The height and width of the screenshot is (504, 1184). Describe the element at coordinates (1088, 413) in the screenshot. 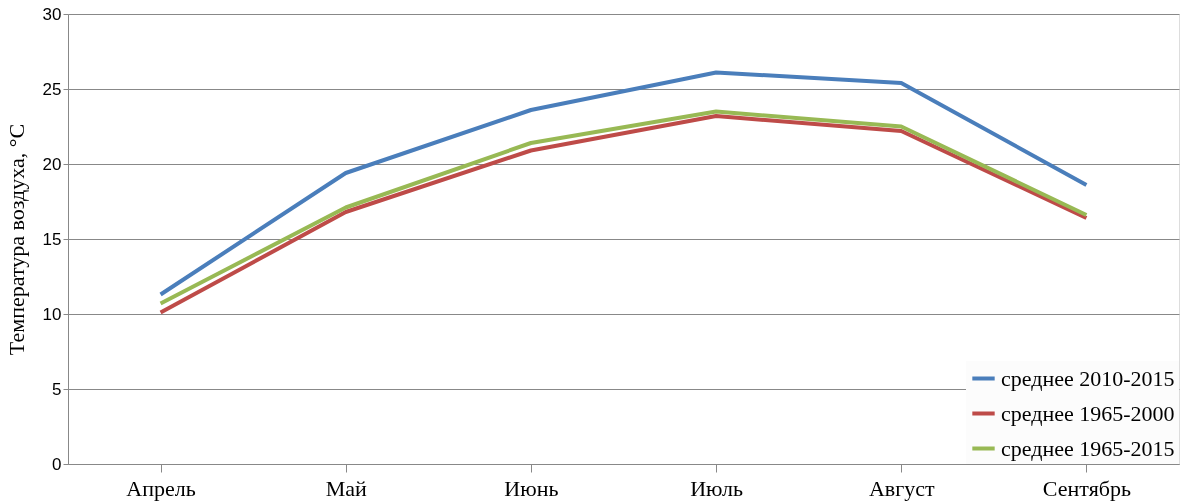

I see `legend-label: среднее 1965-2000` at that location.